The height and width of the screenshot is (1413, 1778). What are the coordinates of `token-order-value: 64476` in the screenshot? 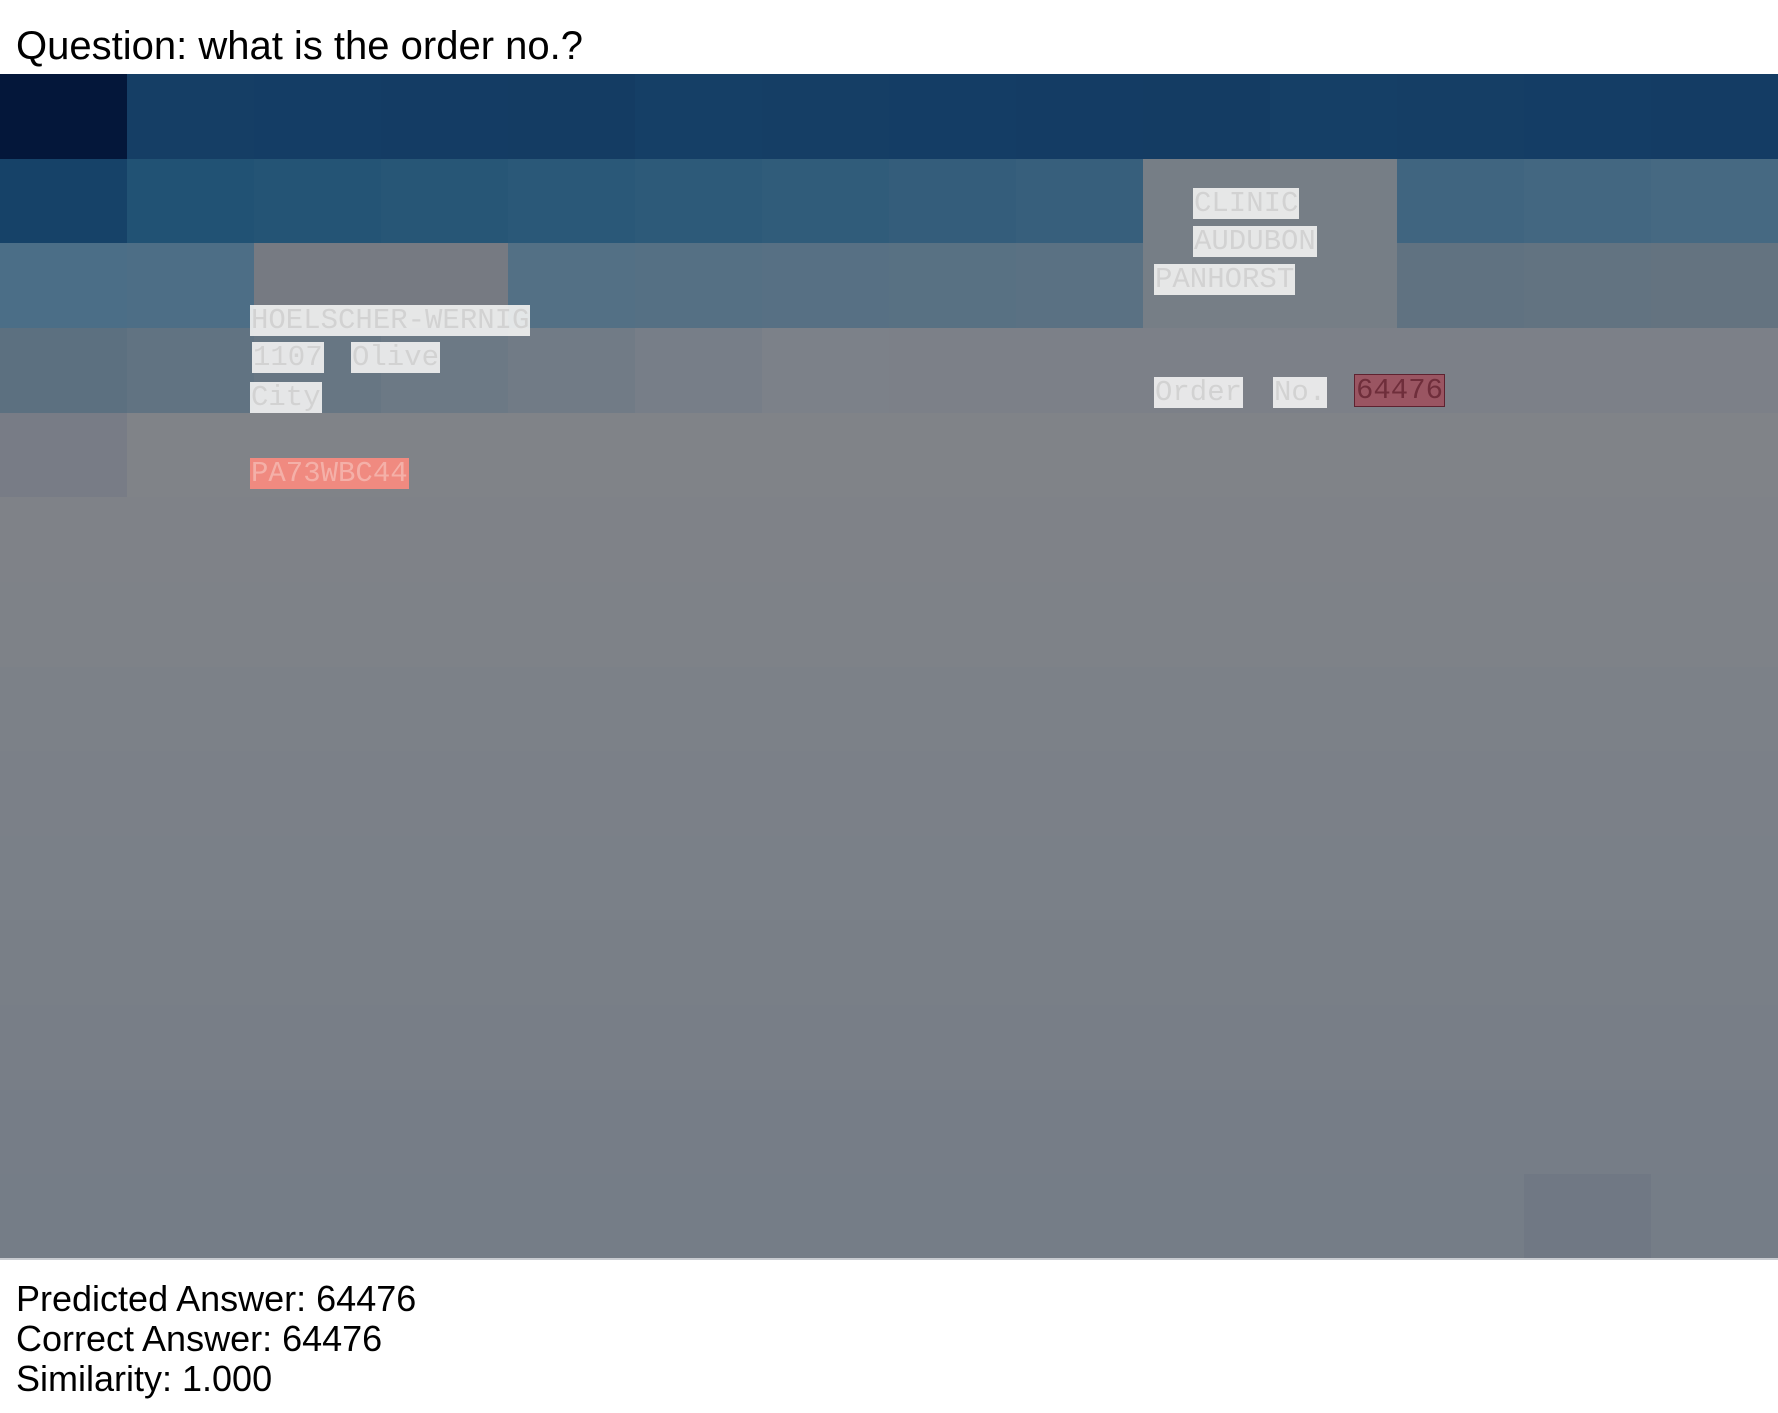 It's located at (1399, 390).